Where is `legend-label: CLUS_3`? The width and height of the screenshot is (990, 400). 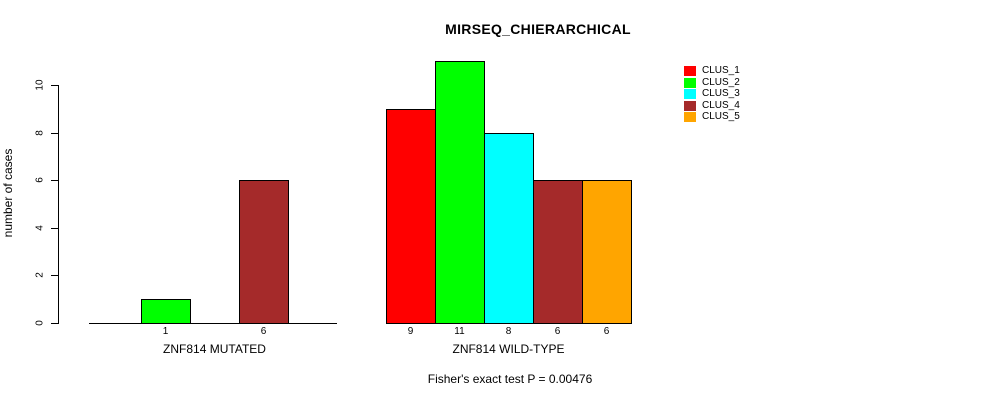 legend-label: CLUS_3 is located at coordinates (721, 94).